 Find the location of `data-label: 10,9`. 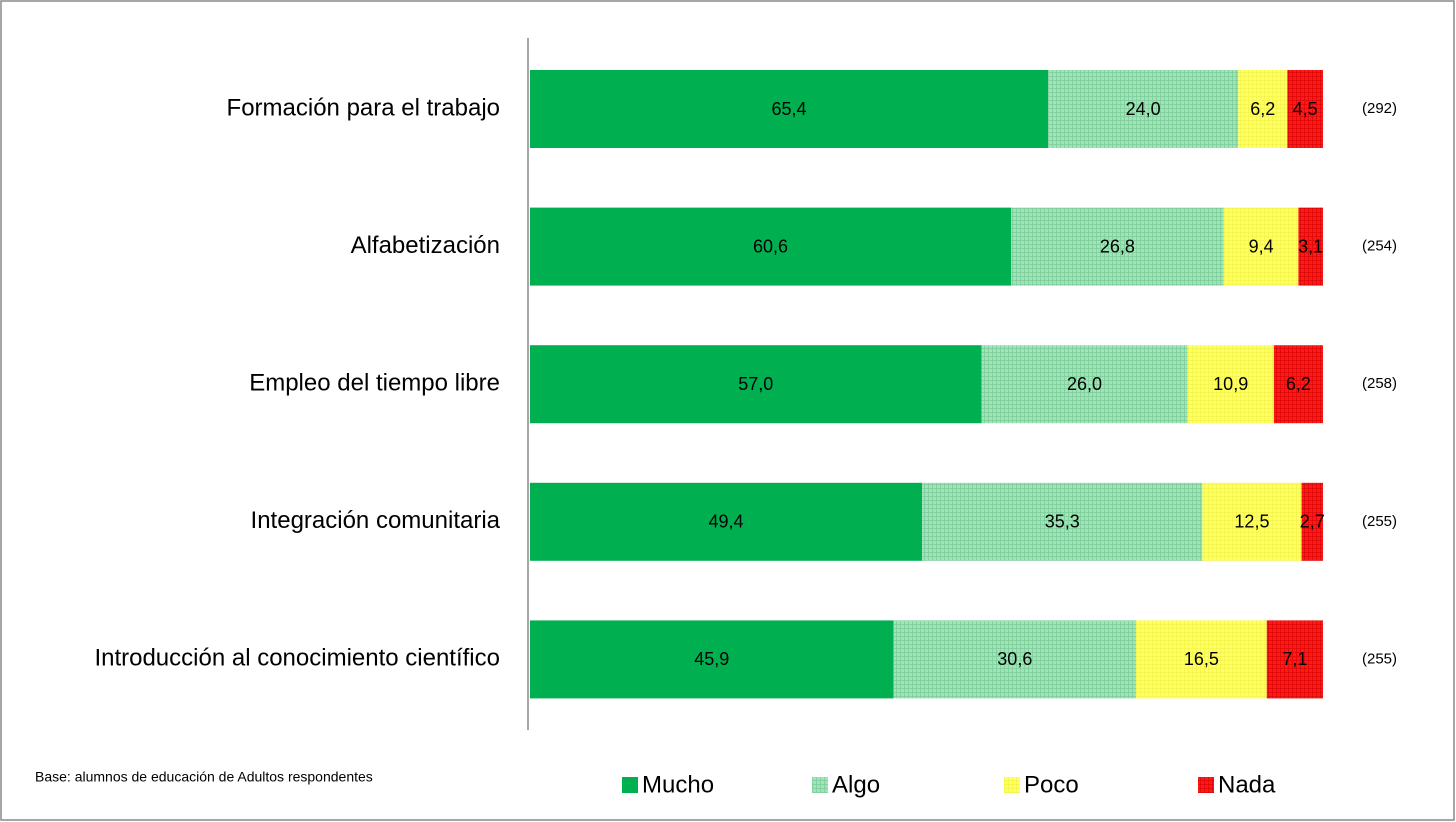

data-label: 10,9 is located at coordinates (1230, 384).